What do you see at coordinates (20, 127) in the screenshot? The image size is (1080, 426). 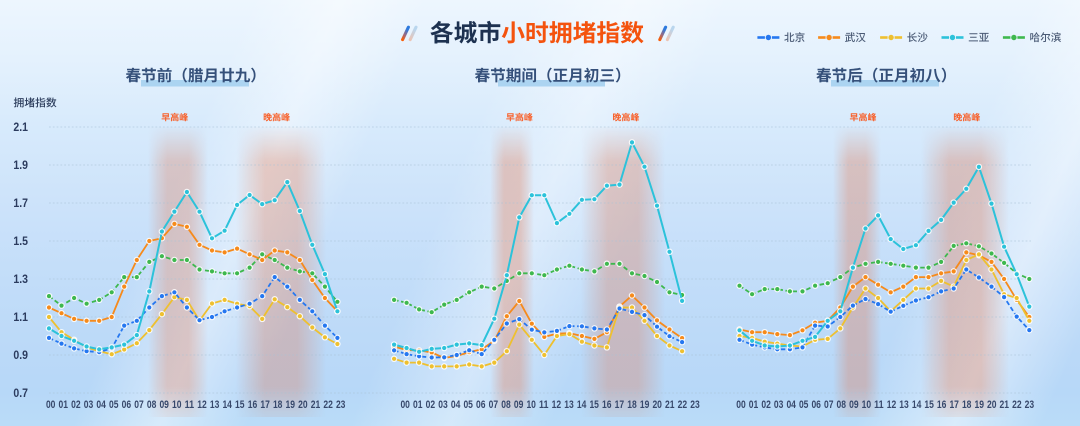 I see `svg-text: 2.1` at bounding box center [20, 127].